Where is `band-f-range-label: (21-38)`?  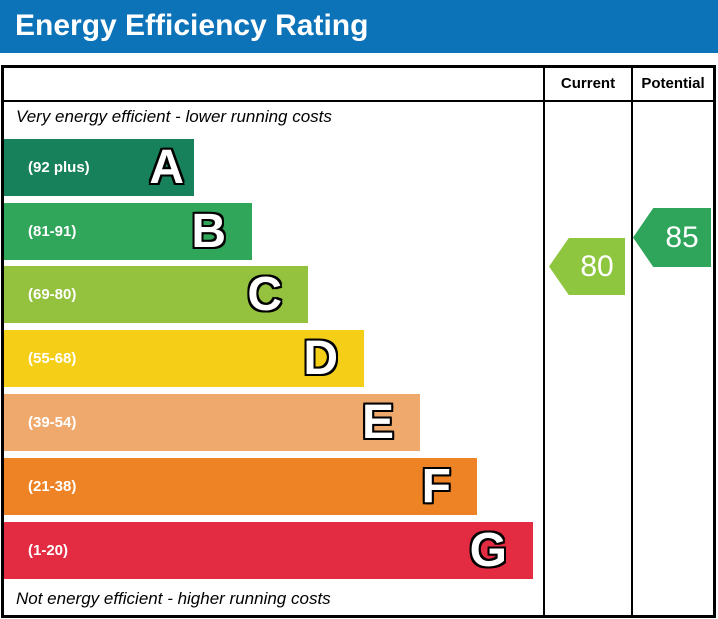
band-f-range-label: (21-38) is located at coordinates (52, 486).